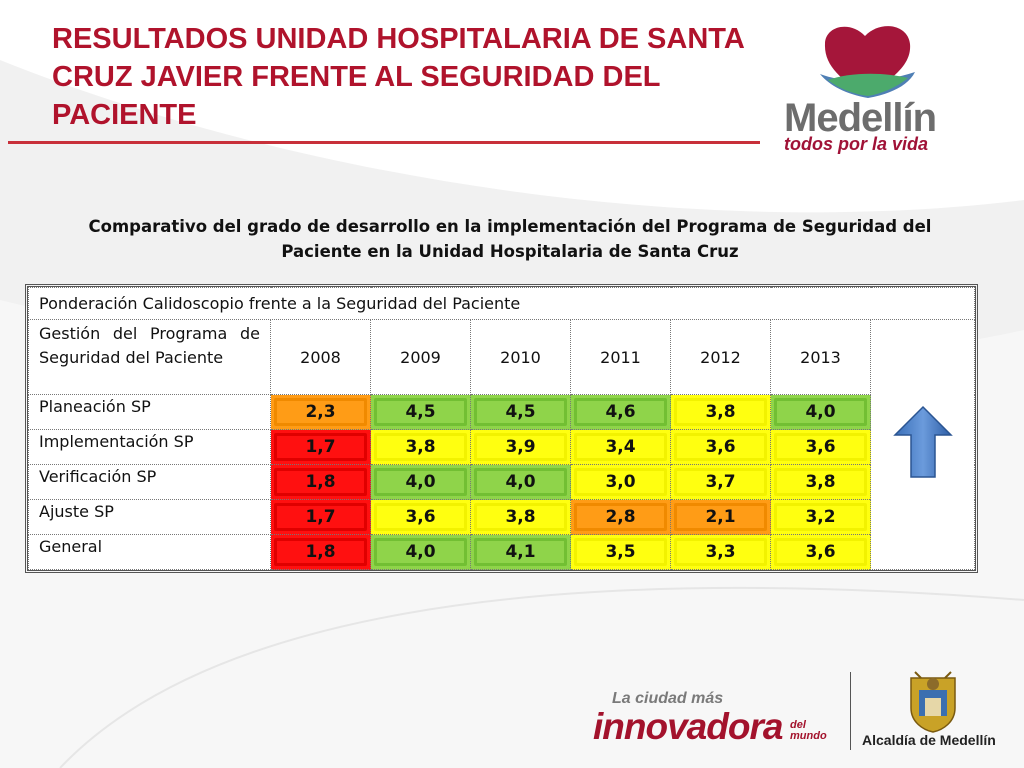 This screenshot has height=768, width=1024. Describe the element at coordinates (850, 711) in the screenshot. I see `footer-divider` at that location.